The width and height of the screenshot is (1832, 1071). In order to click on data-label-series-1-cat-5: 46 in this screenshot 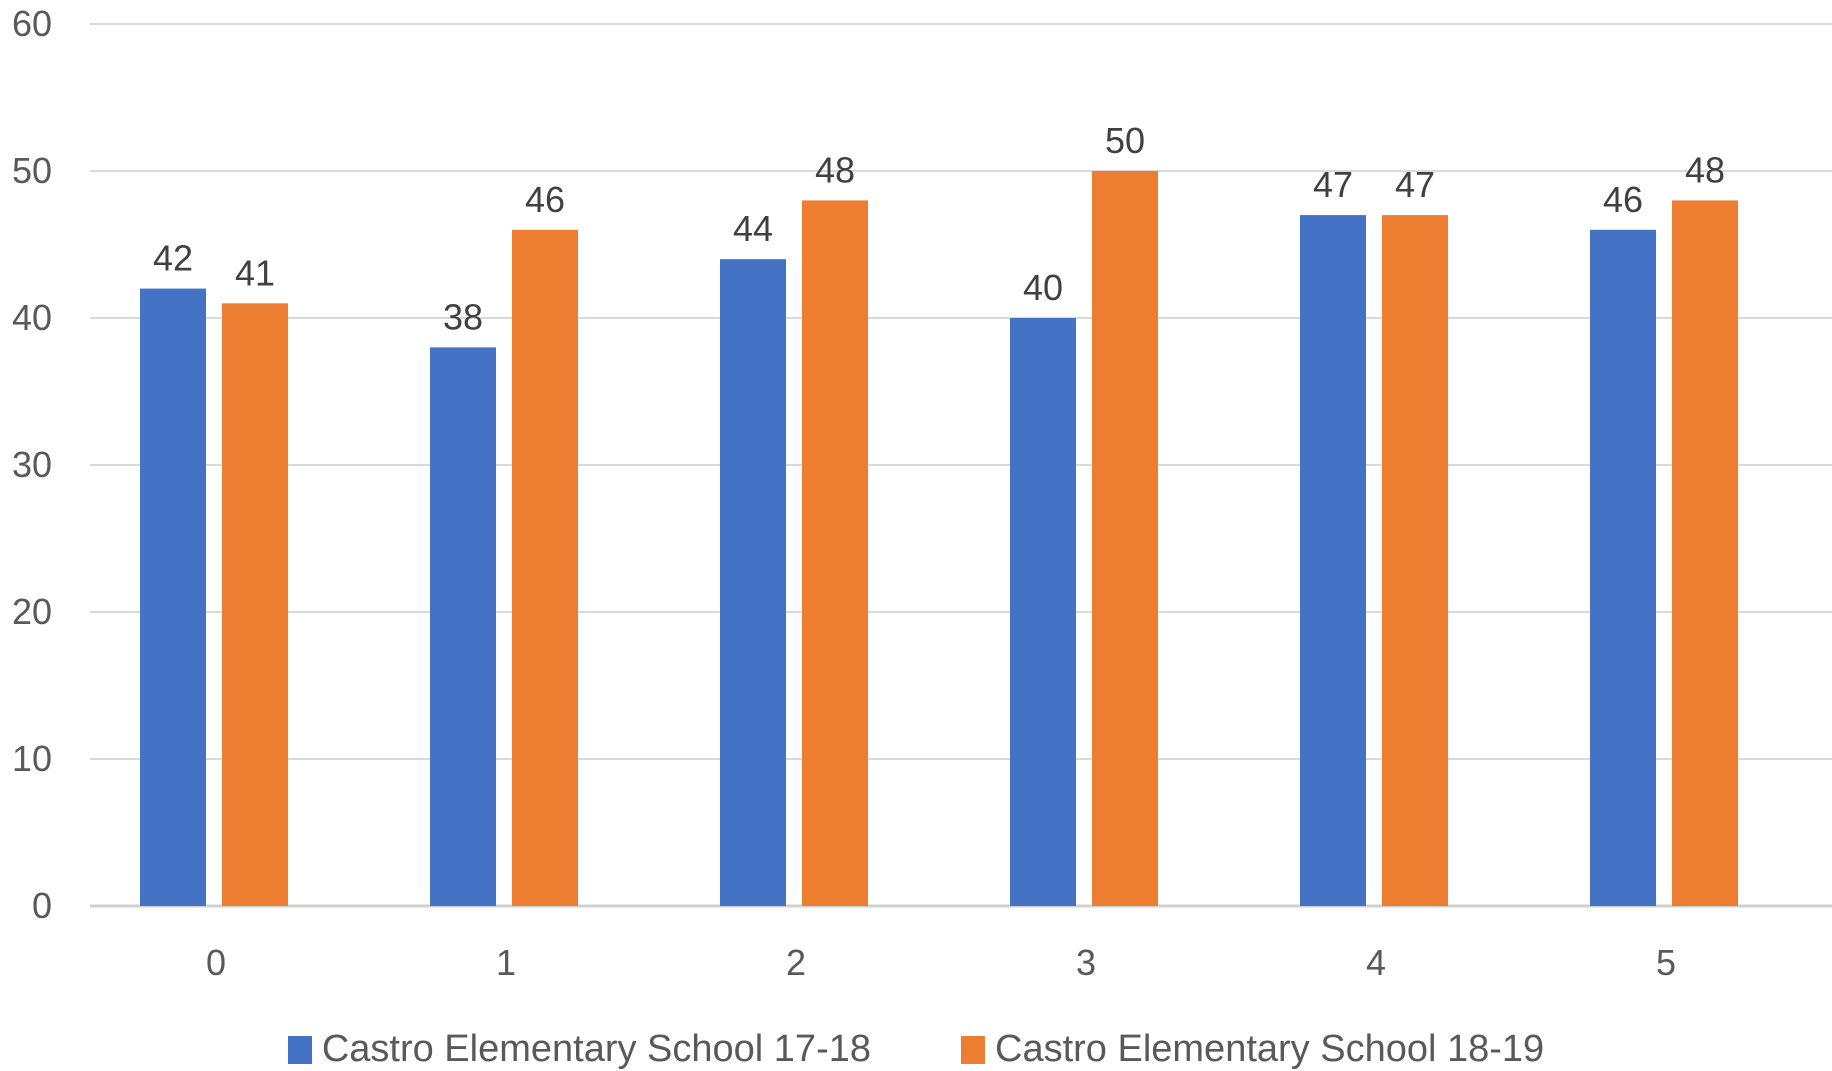, I will do `click(1623, 199)`.